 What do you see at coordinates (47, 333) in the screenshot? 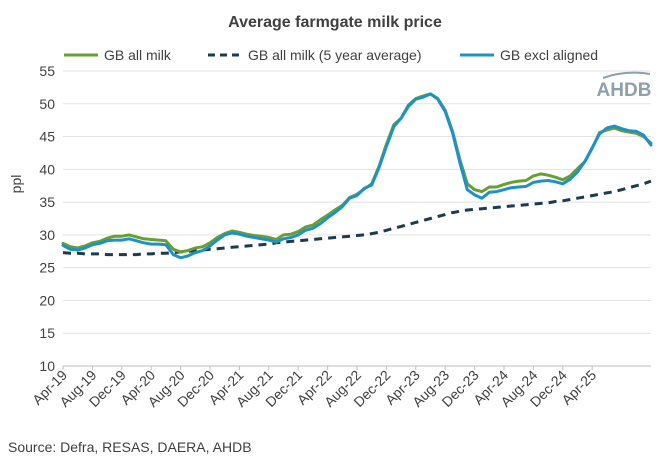
I see `y-tick-label: 15` at bounding box center [47, 333].